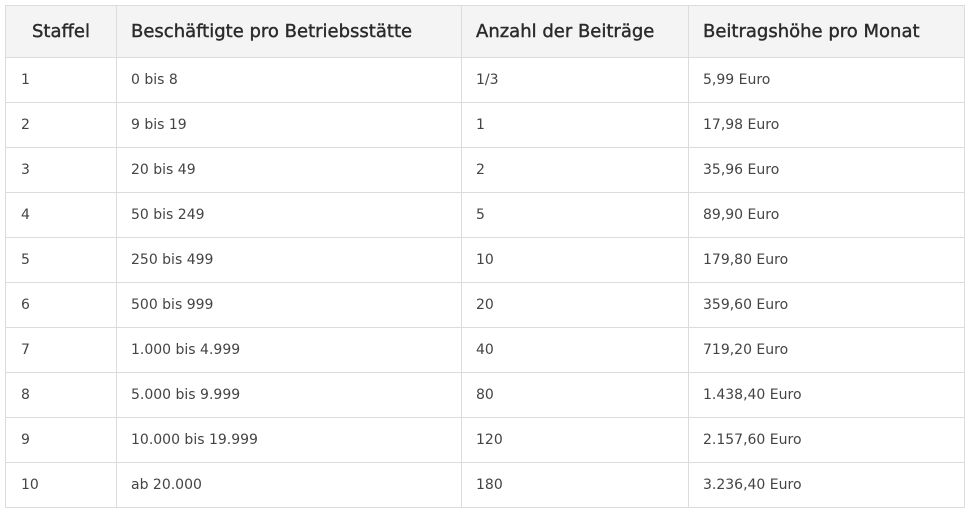 Image resolution: width=970 pixels, height=515 pixels. Describe the element at coordinates (575, 440) in the screenshot. I see `cell-anzahl: 120` at that location.